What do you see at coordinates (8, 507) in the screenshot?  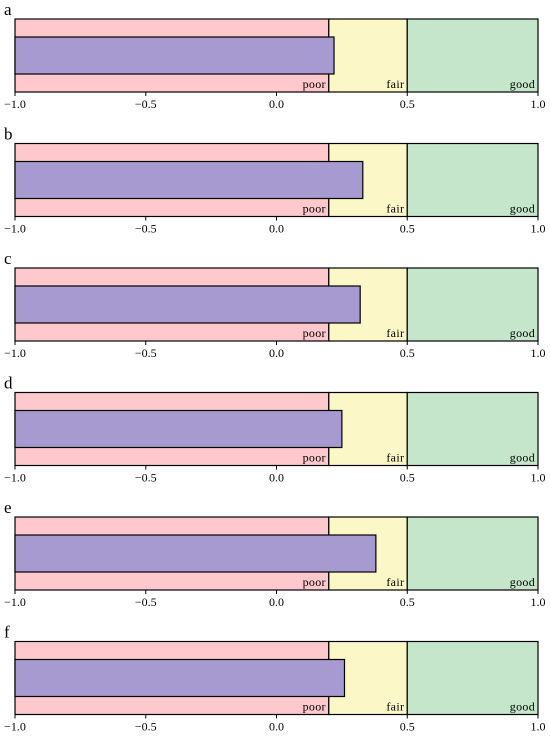 I see `panel-label: e` at bounding box center [8, 507].